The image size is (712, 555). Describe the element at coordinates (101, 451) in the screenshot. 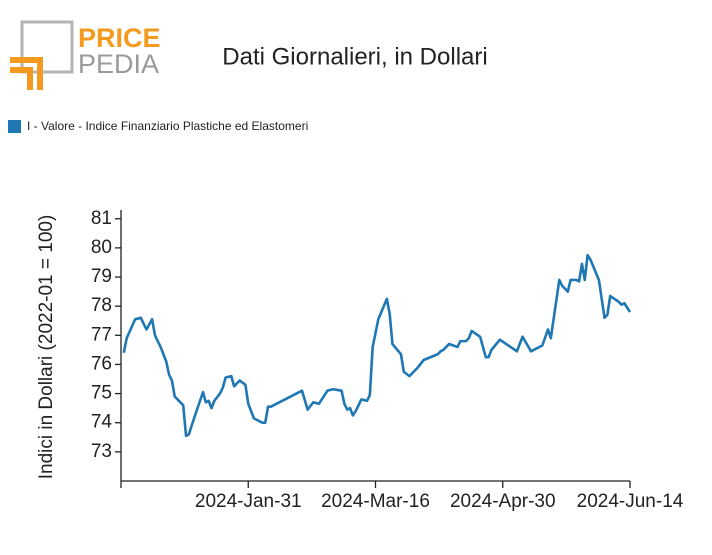

I see `y-tick-label: 73` at that location.